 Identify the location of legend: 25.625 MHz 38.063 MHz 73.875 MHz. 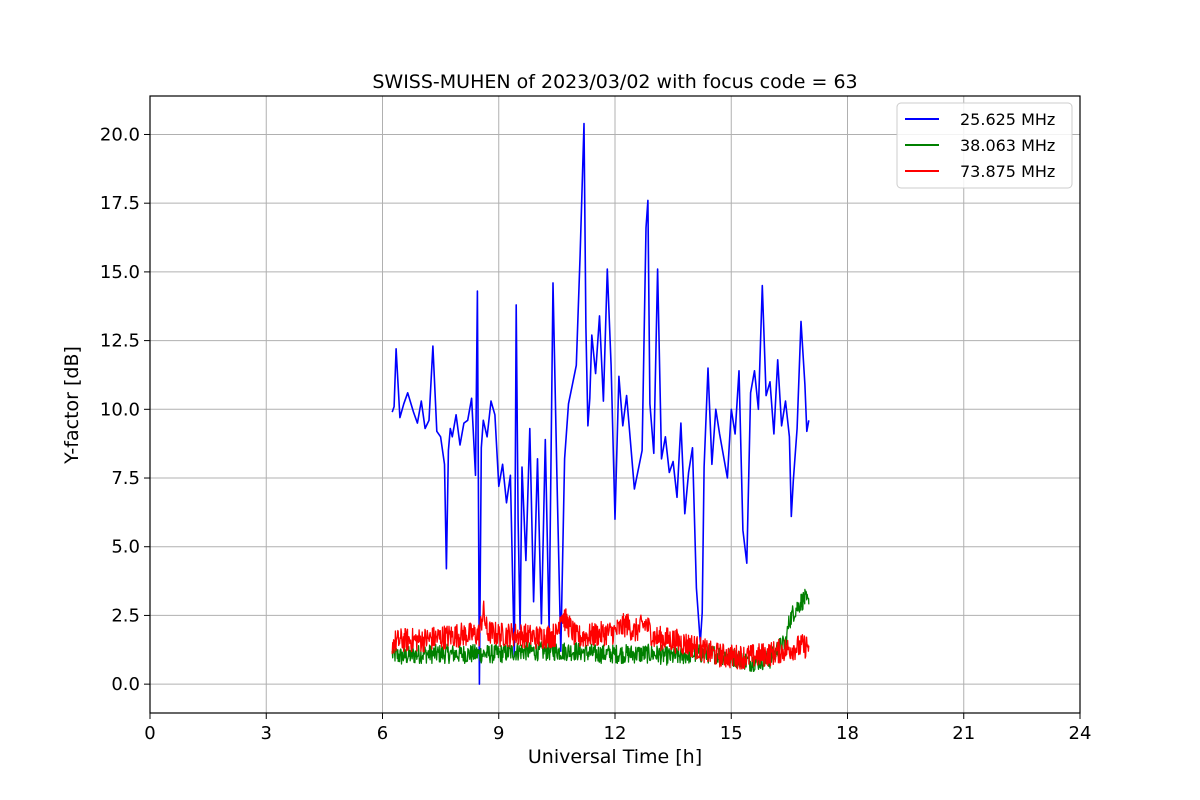
(984, 145).